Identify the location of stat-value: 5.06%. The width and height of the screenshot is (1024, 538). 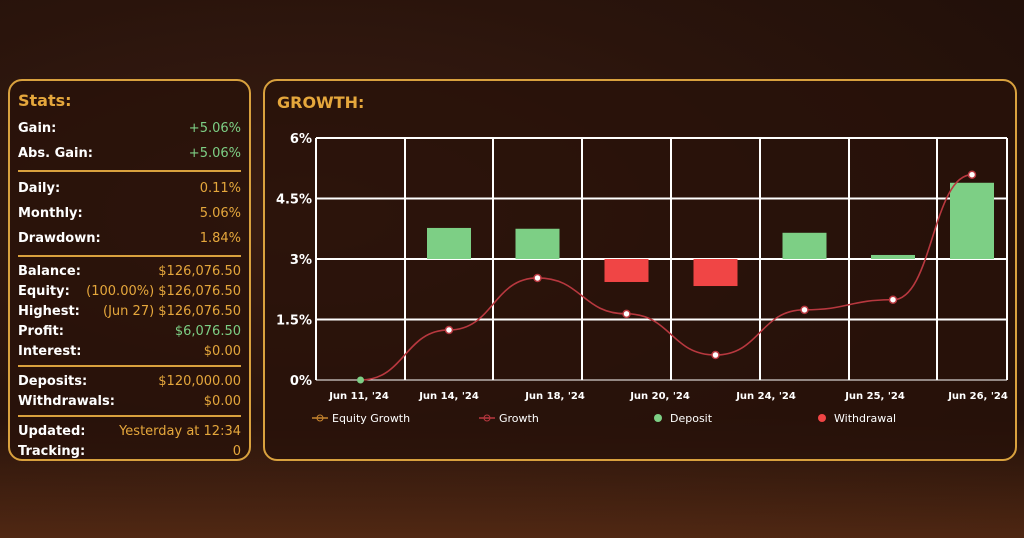
(220, 213).